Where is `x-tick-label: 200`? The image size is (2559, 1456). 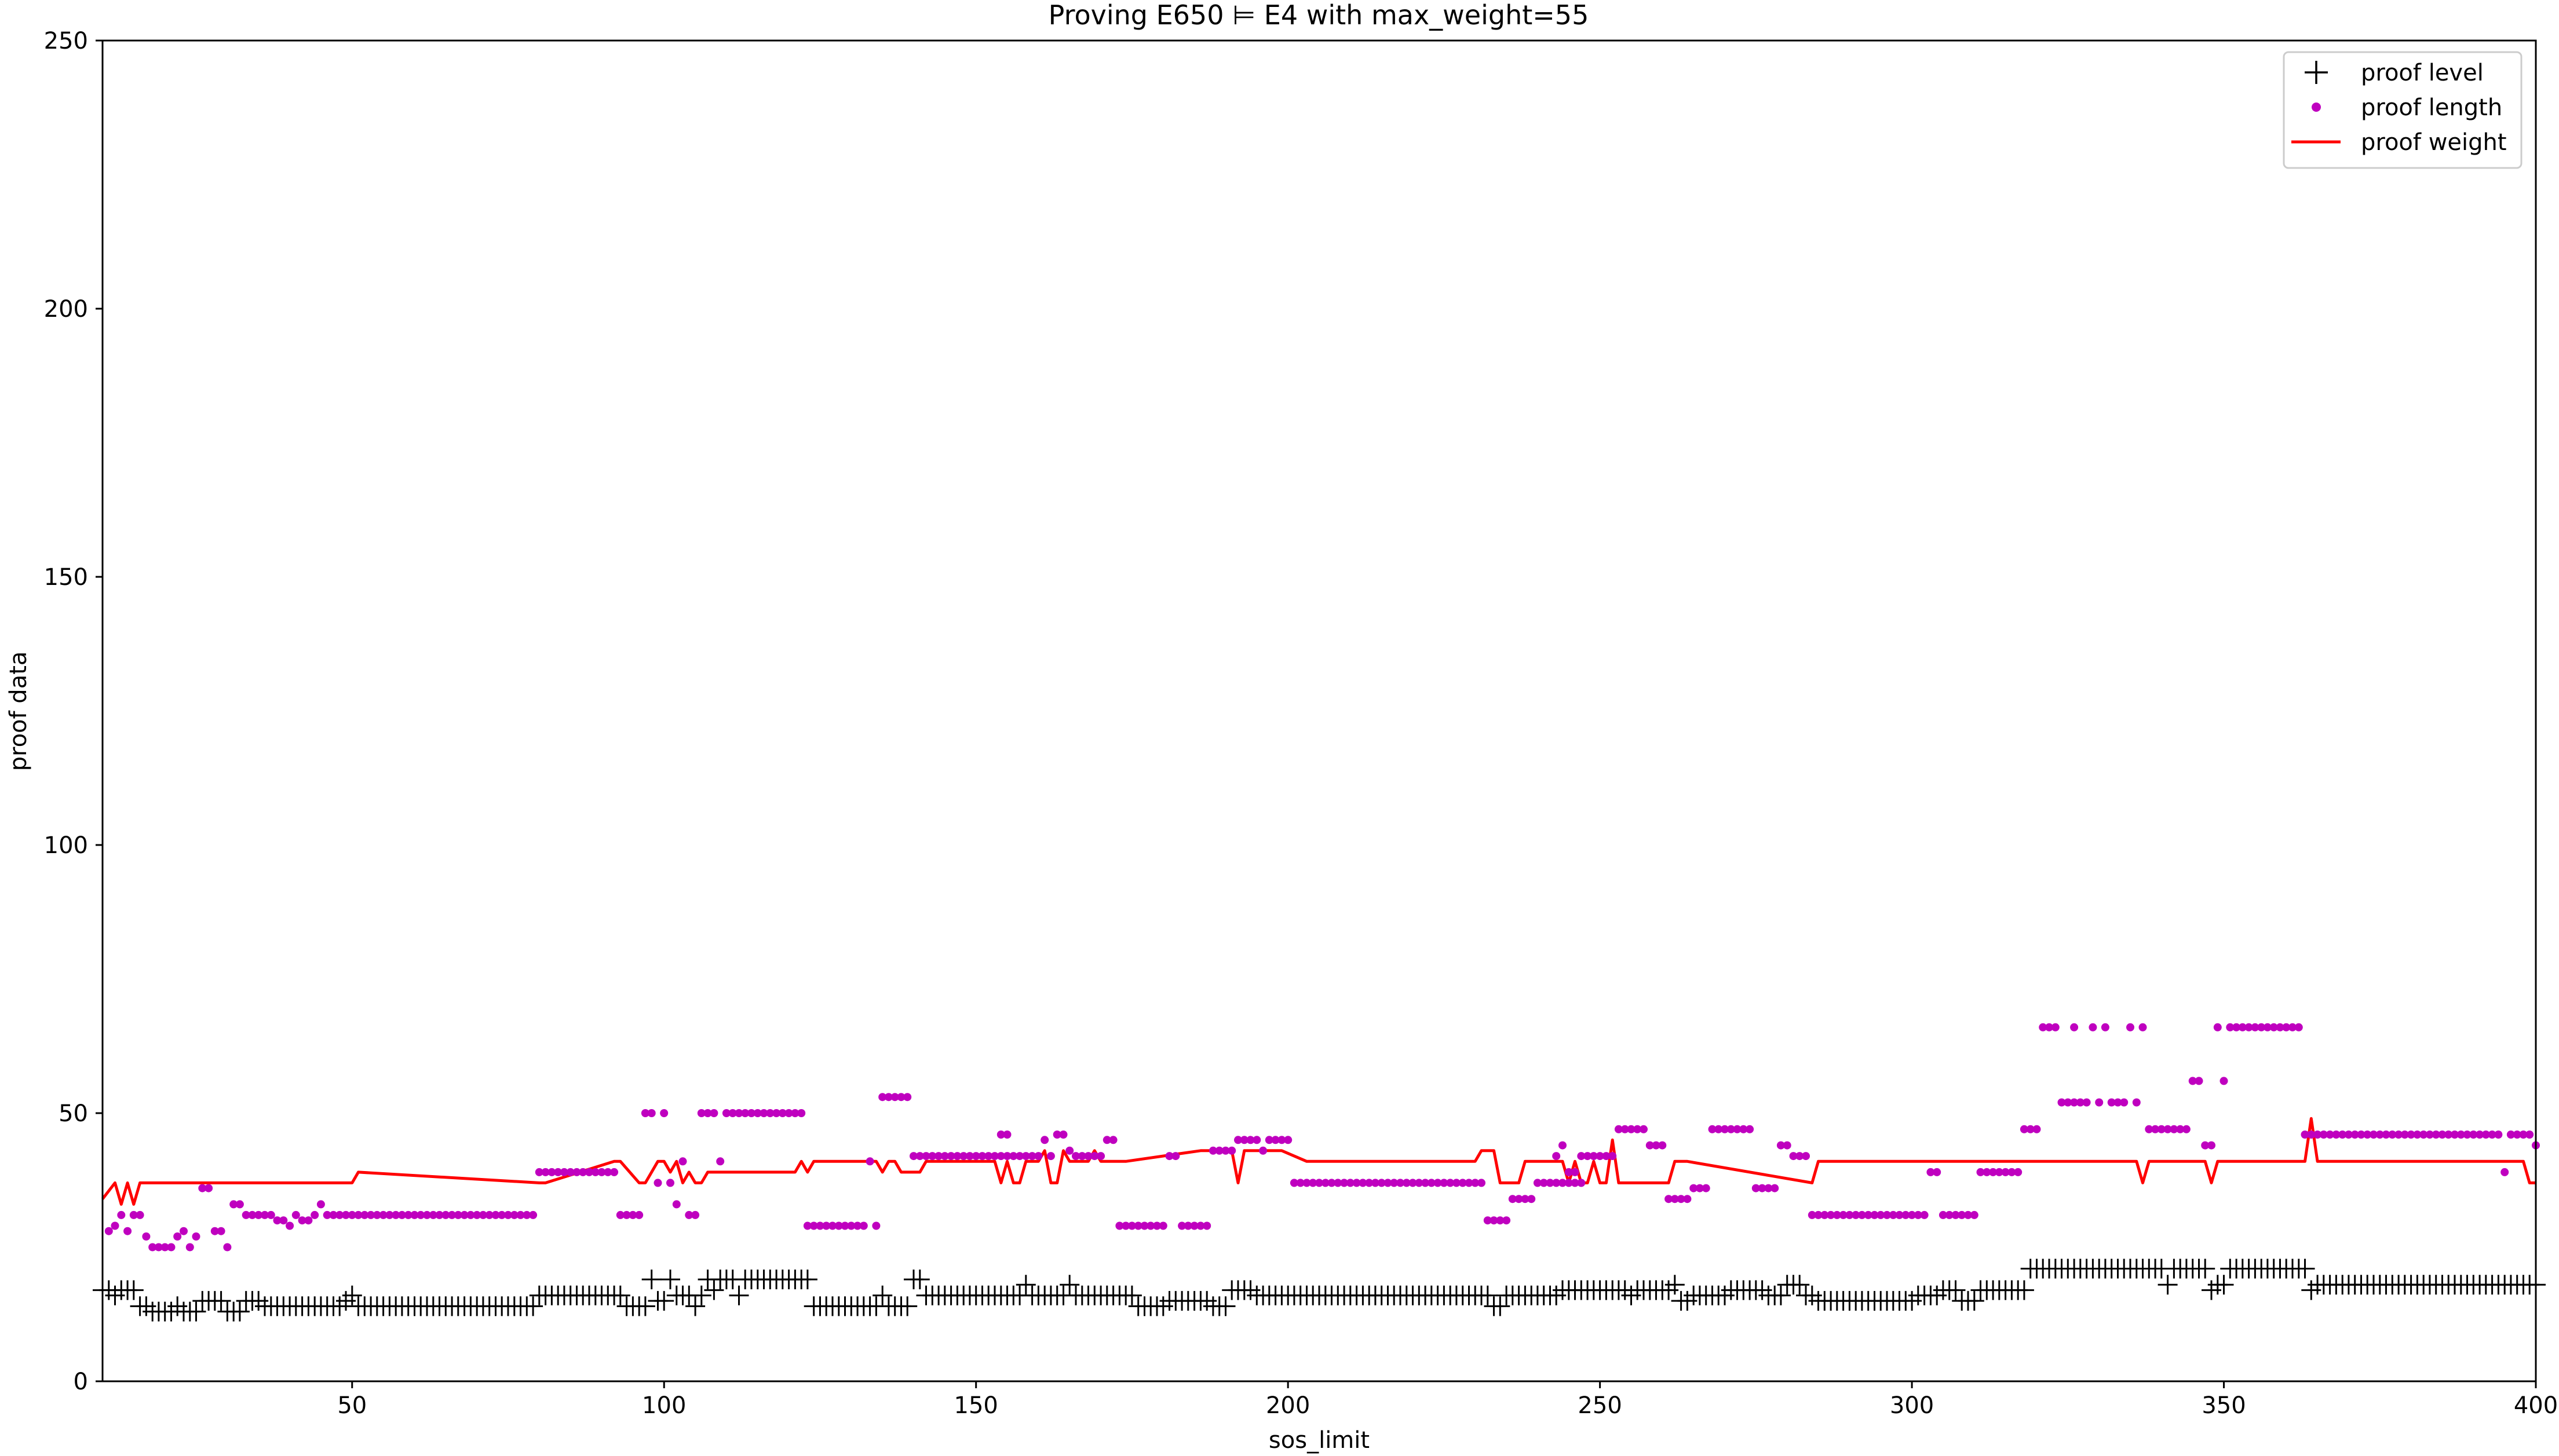
x-tick-label: 200 is located at coordinates (1288, 1406).